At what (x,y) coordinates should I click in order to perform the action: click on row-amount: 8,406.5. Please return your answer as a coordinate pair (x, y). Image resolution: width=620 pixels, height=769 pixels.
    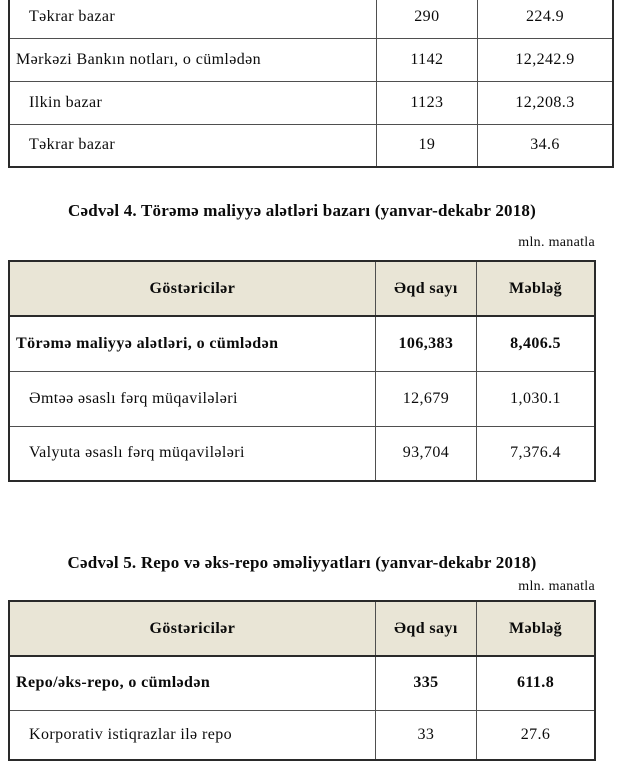
    Looking at the image, I should click on (536, 343).